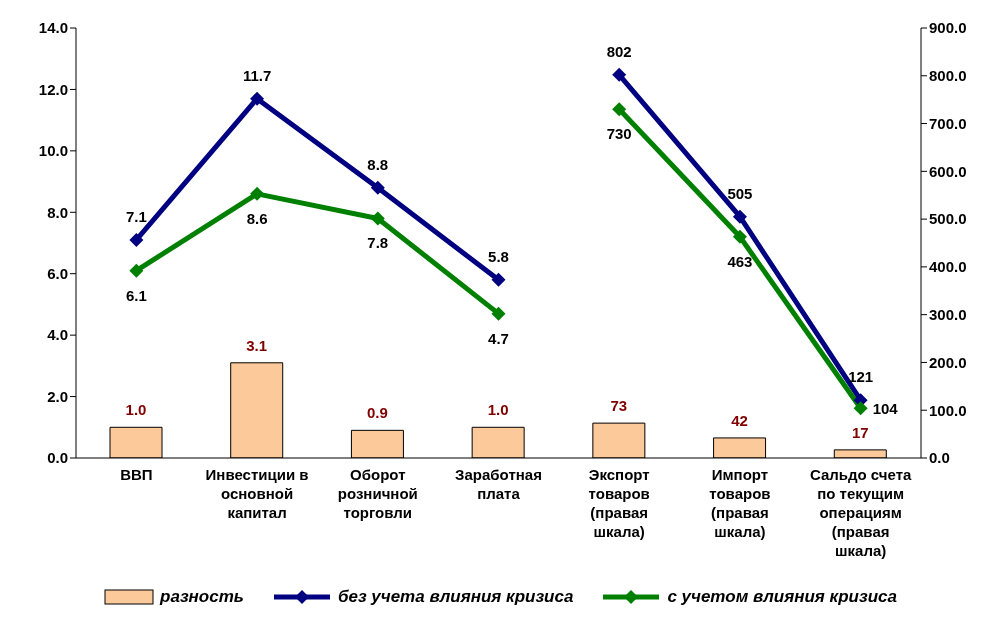  I want to click on y-tick-label: 0.0, so click(57, 458).